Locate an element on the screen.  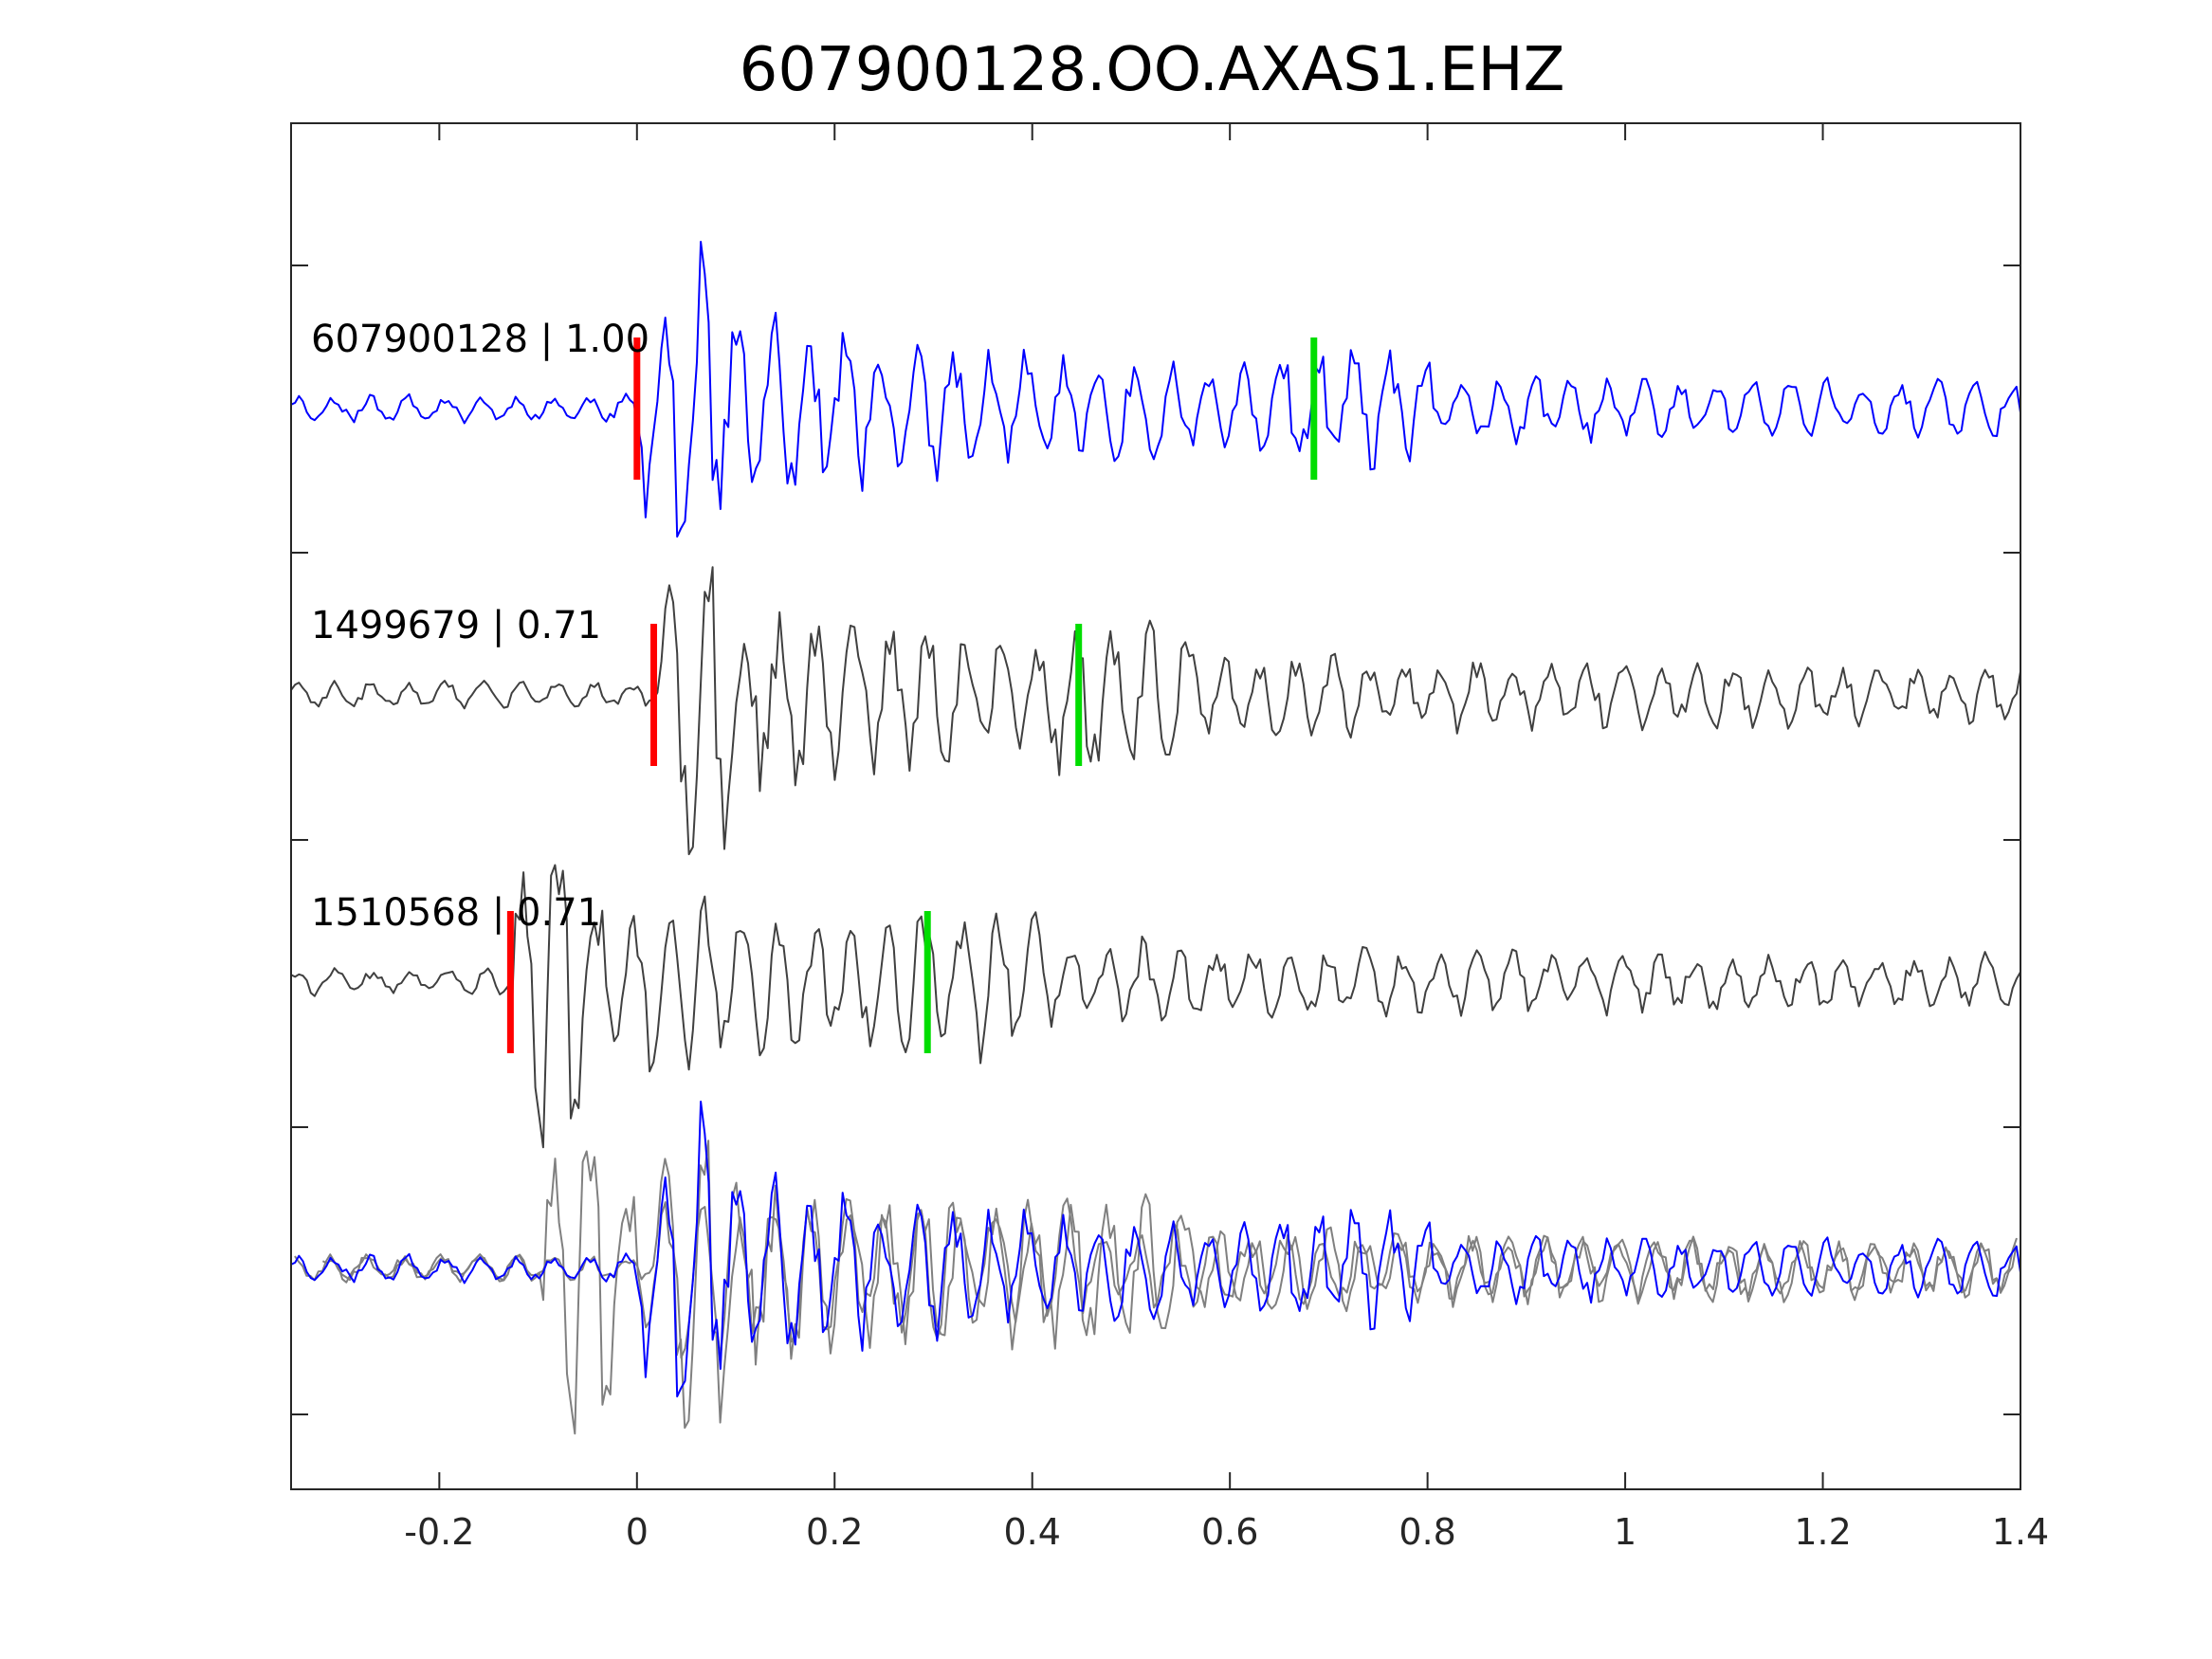
x-tick-label: 0.6 is located at coordinates (1229, 1532).